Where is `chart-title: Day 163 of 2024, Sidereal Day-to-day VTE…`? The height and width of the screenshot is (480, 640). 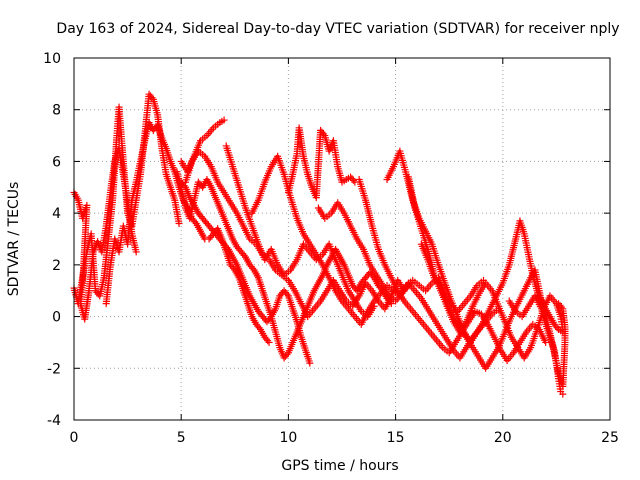
chart-title: Day 163 of 2024, Sidereal Day-to-day VTE… is located at coordinates (337, 29).